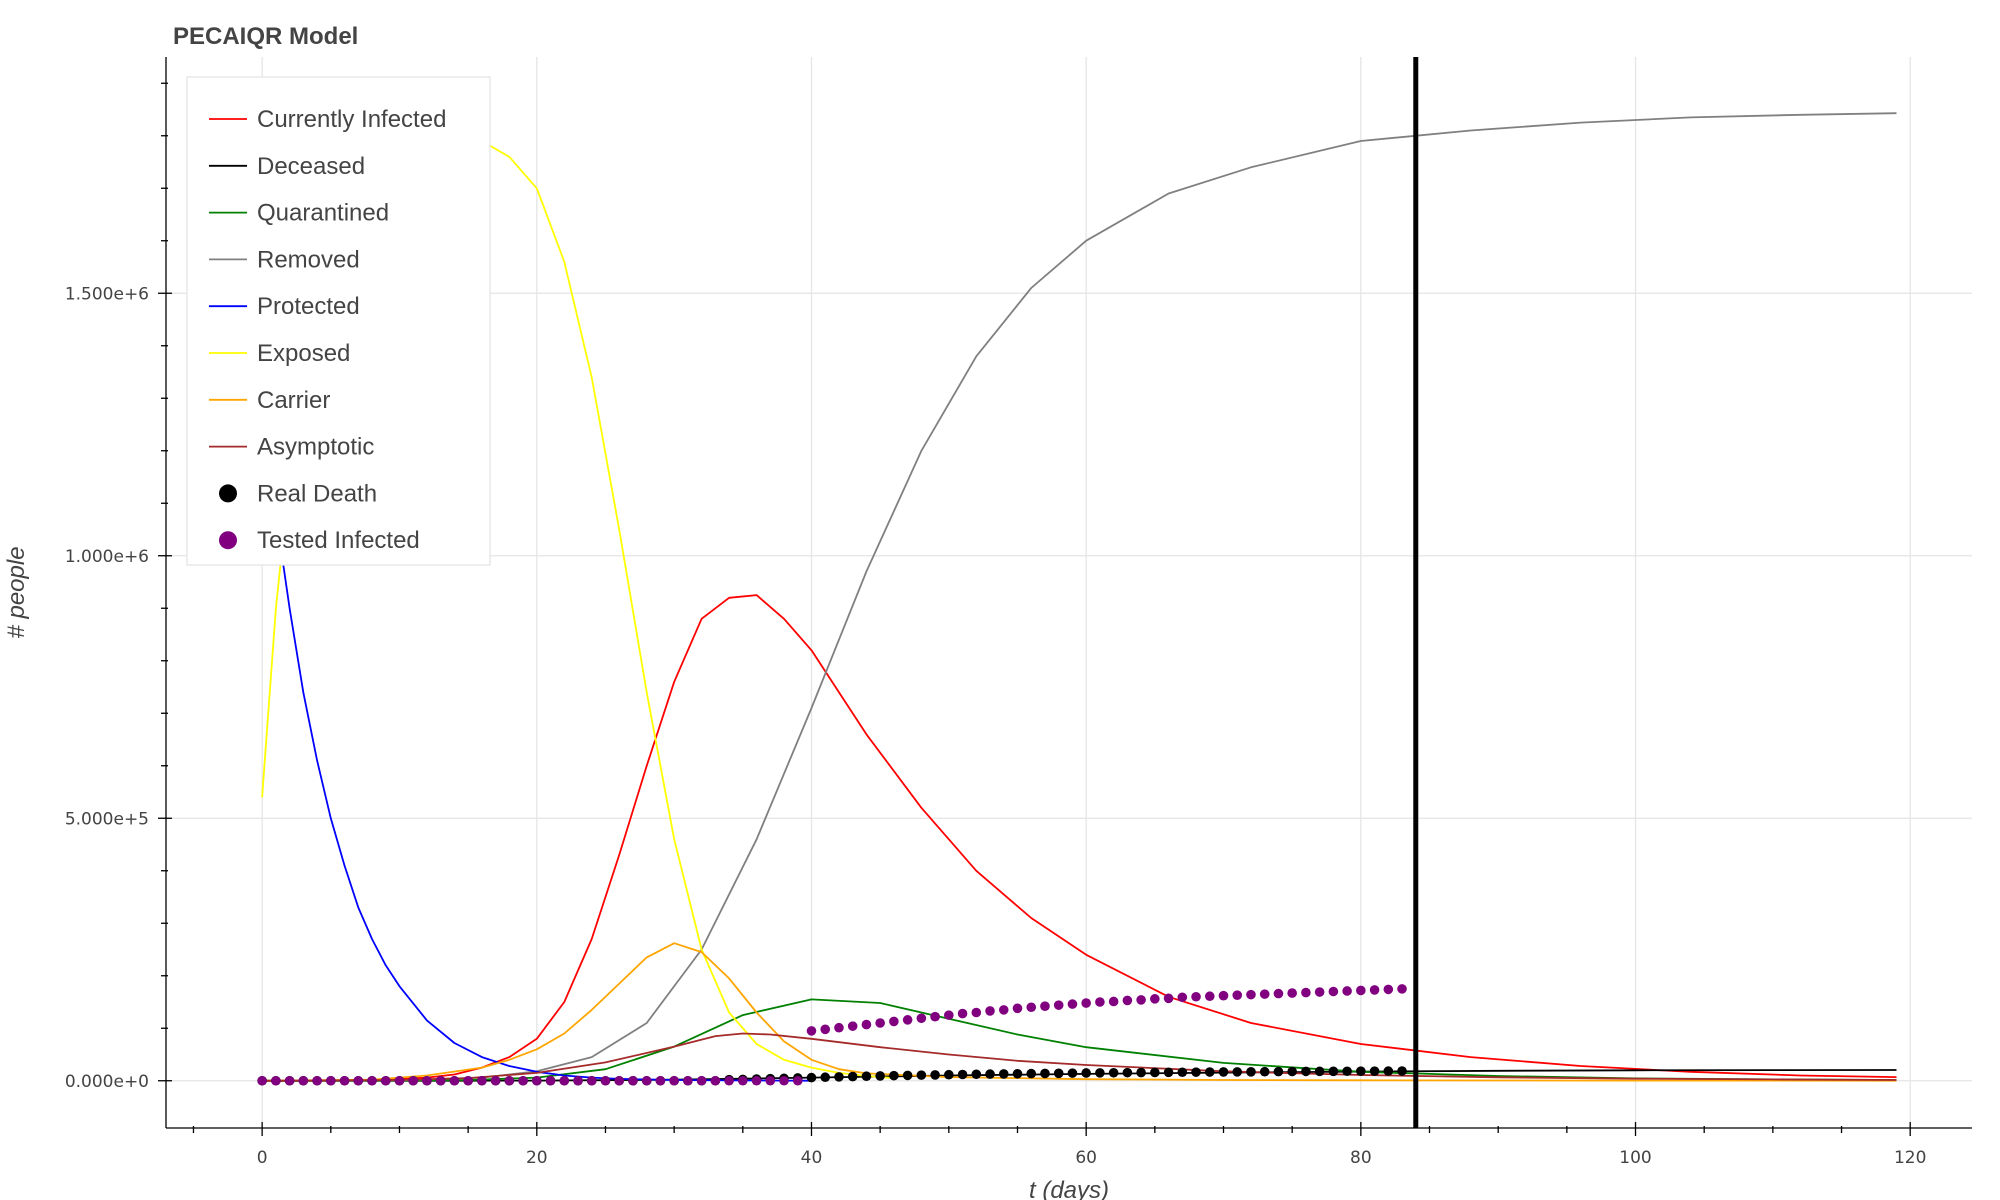 This screenshot has height=1200, width=2000. What do you see at coordinates (1361, 1158) in the screenshot?
I see `x-tick-label: 80` at bounding box center [1361, 1158].